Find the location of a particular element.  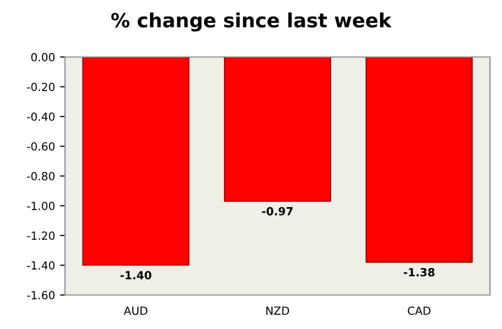

y-tick-label: -0.40 is located at coordinates (41, 116).